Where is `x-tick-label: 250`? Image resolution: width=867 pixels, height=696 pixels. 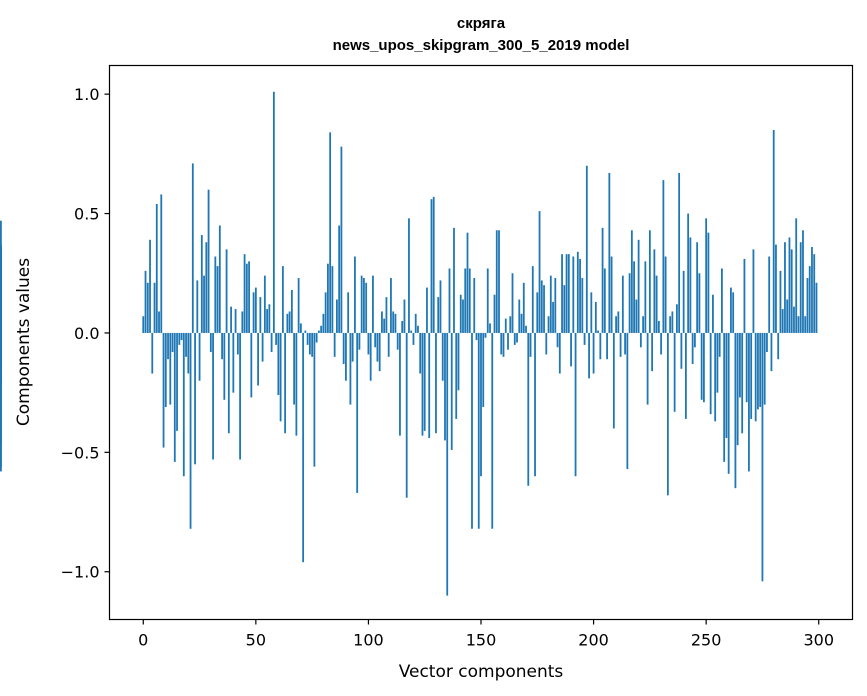 x-tick-label: 250 is located at coordinates (706, 640).